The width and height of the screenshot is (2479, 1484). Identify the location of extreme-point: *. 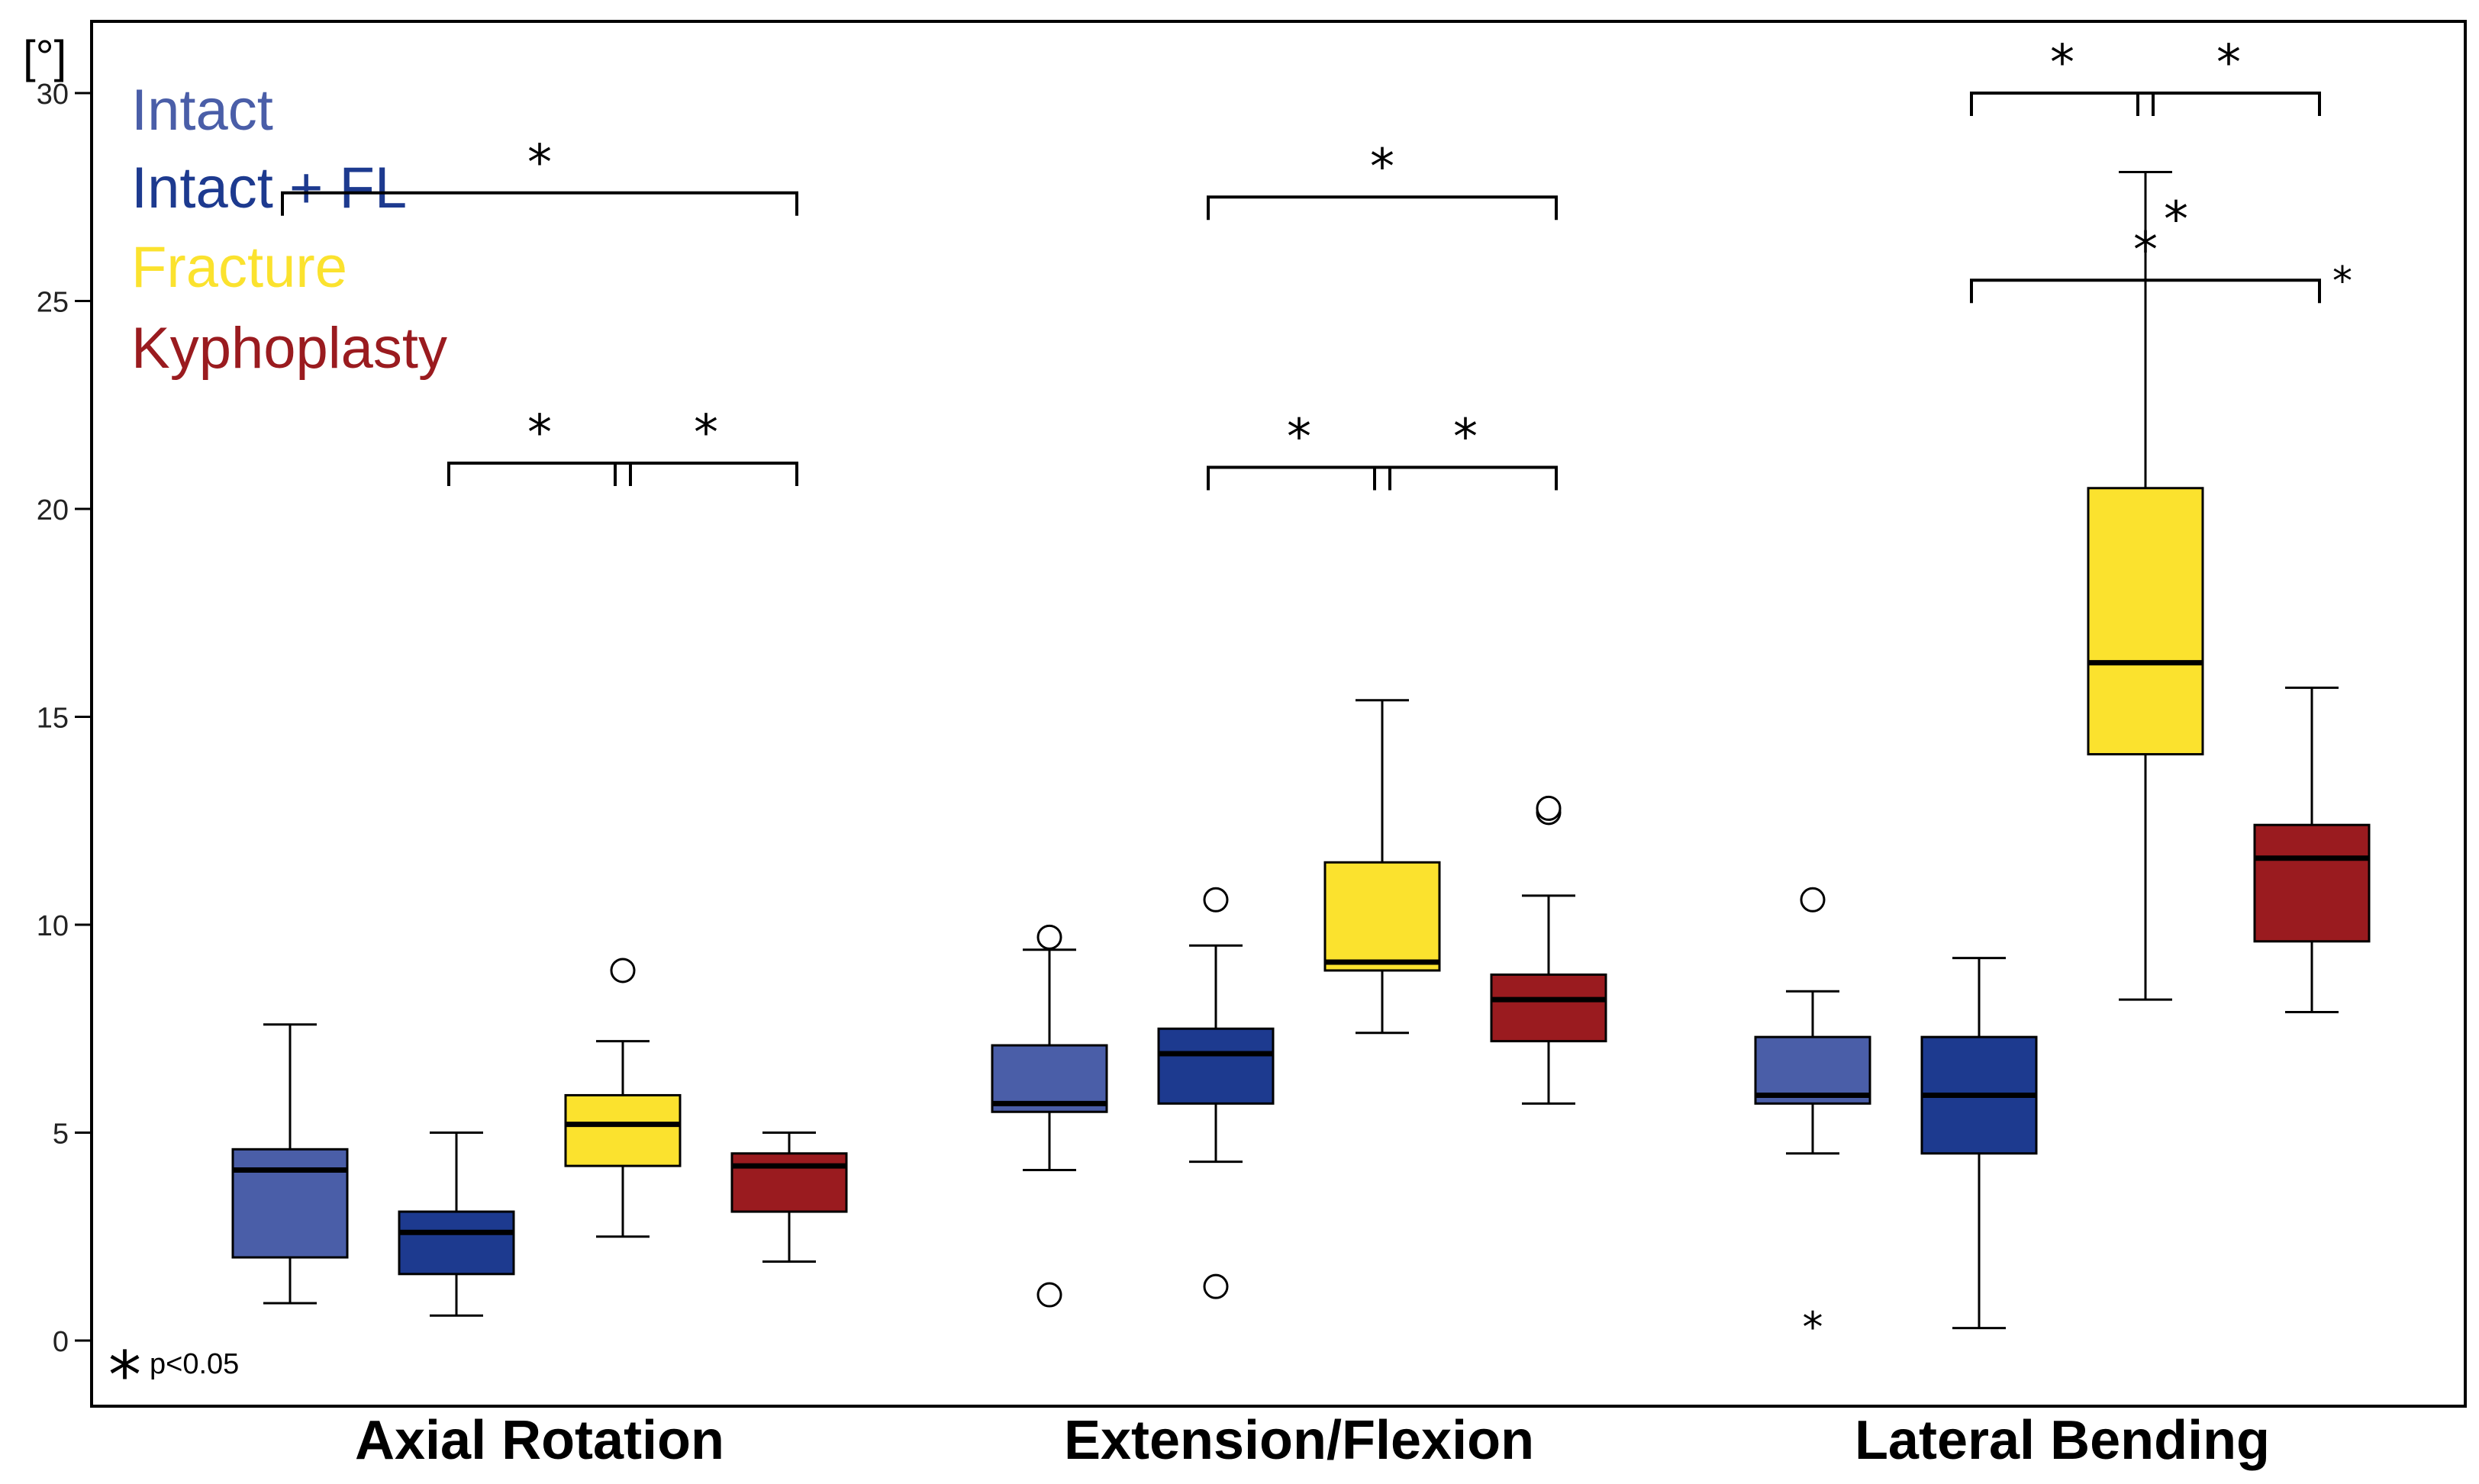
(1813, 1327).